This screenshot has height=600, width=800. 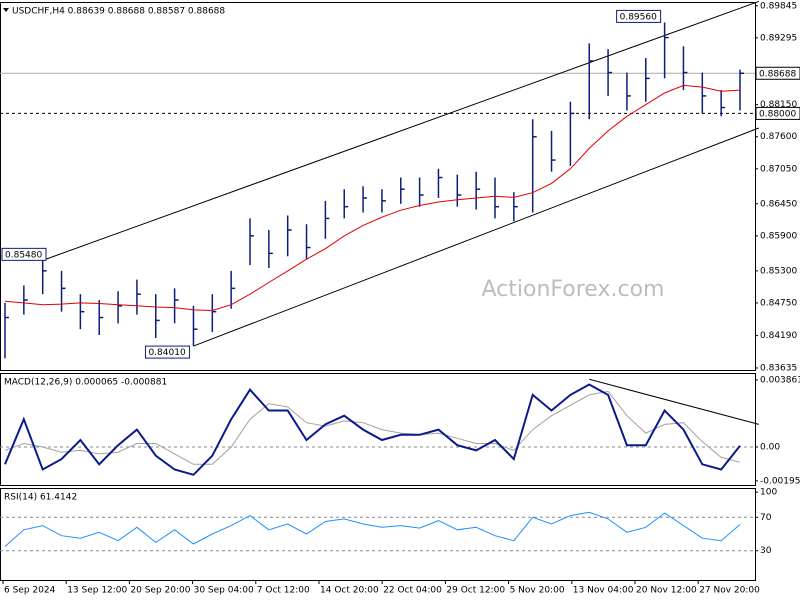 I want to click on x-tick-label: 30 Sep 04:00, so click(x=224, y=591).